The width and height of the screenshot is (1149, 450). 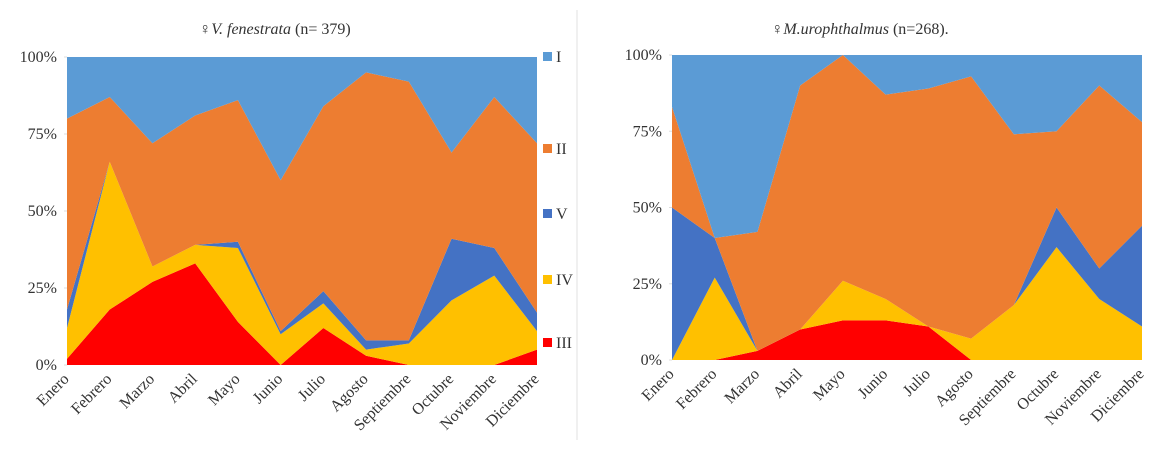 What do you see at coordinates (564, 343) in the screenshot?
I see `legend-label: III` at bounding box center [564, 343].